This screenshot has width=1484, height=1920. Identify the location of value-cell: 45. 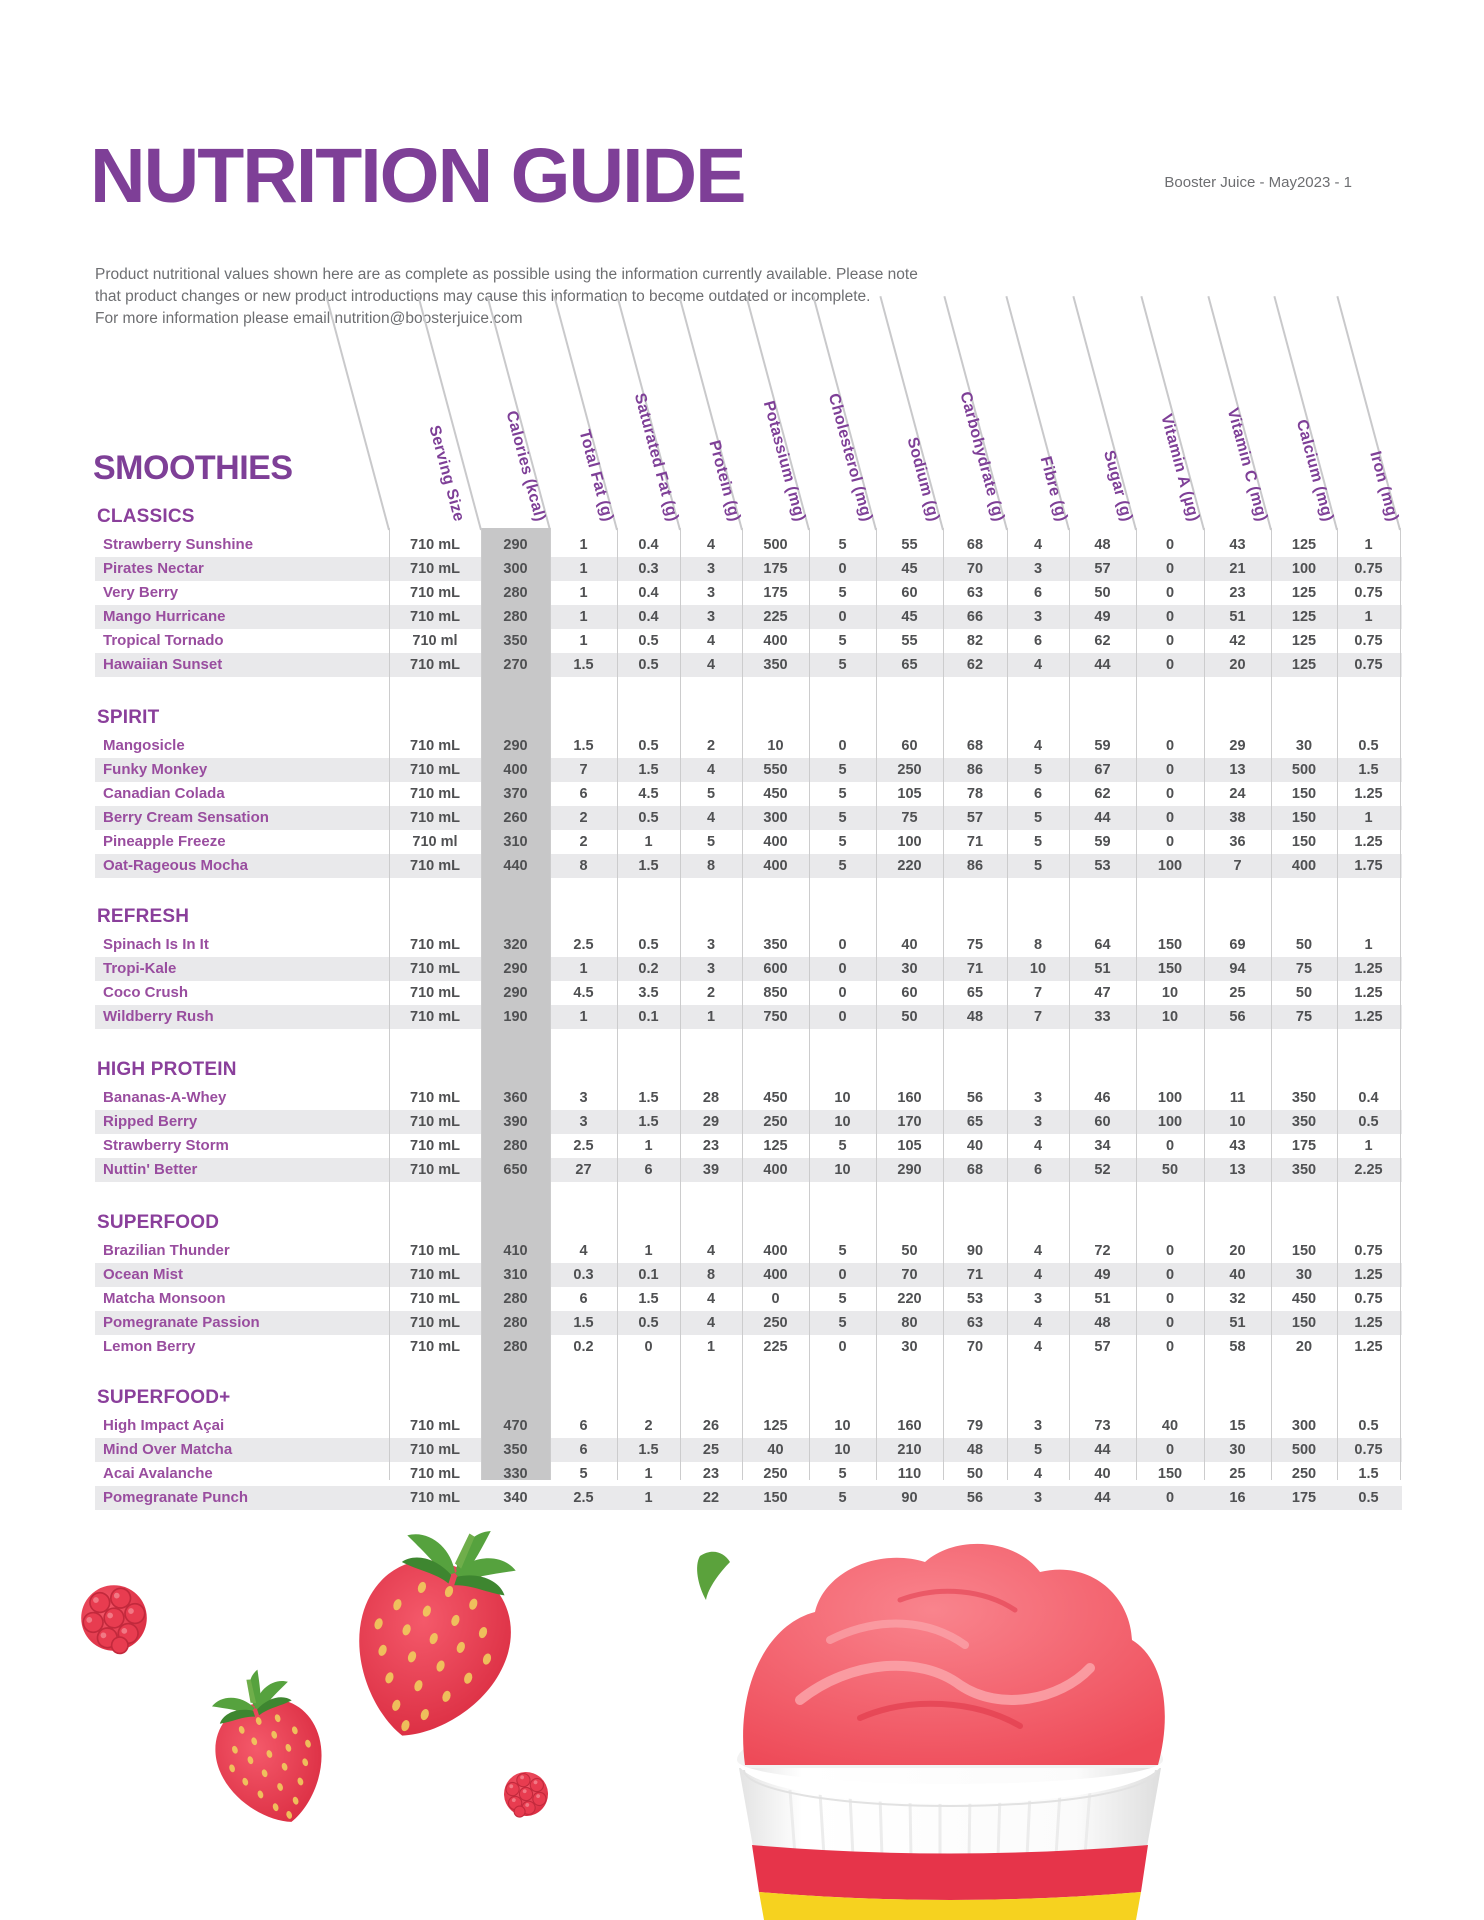
(909, 617).